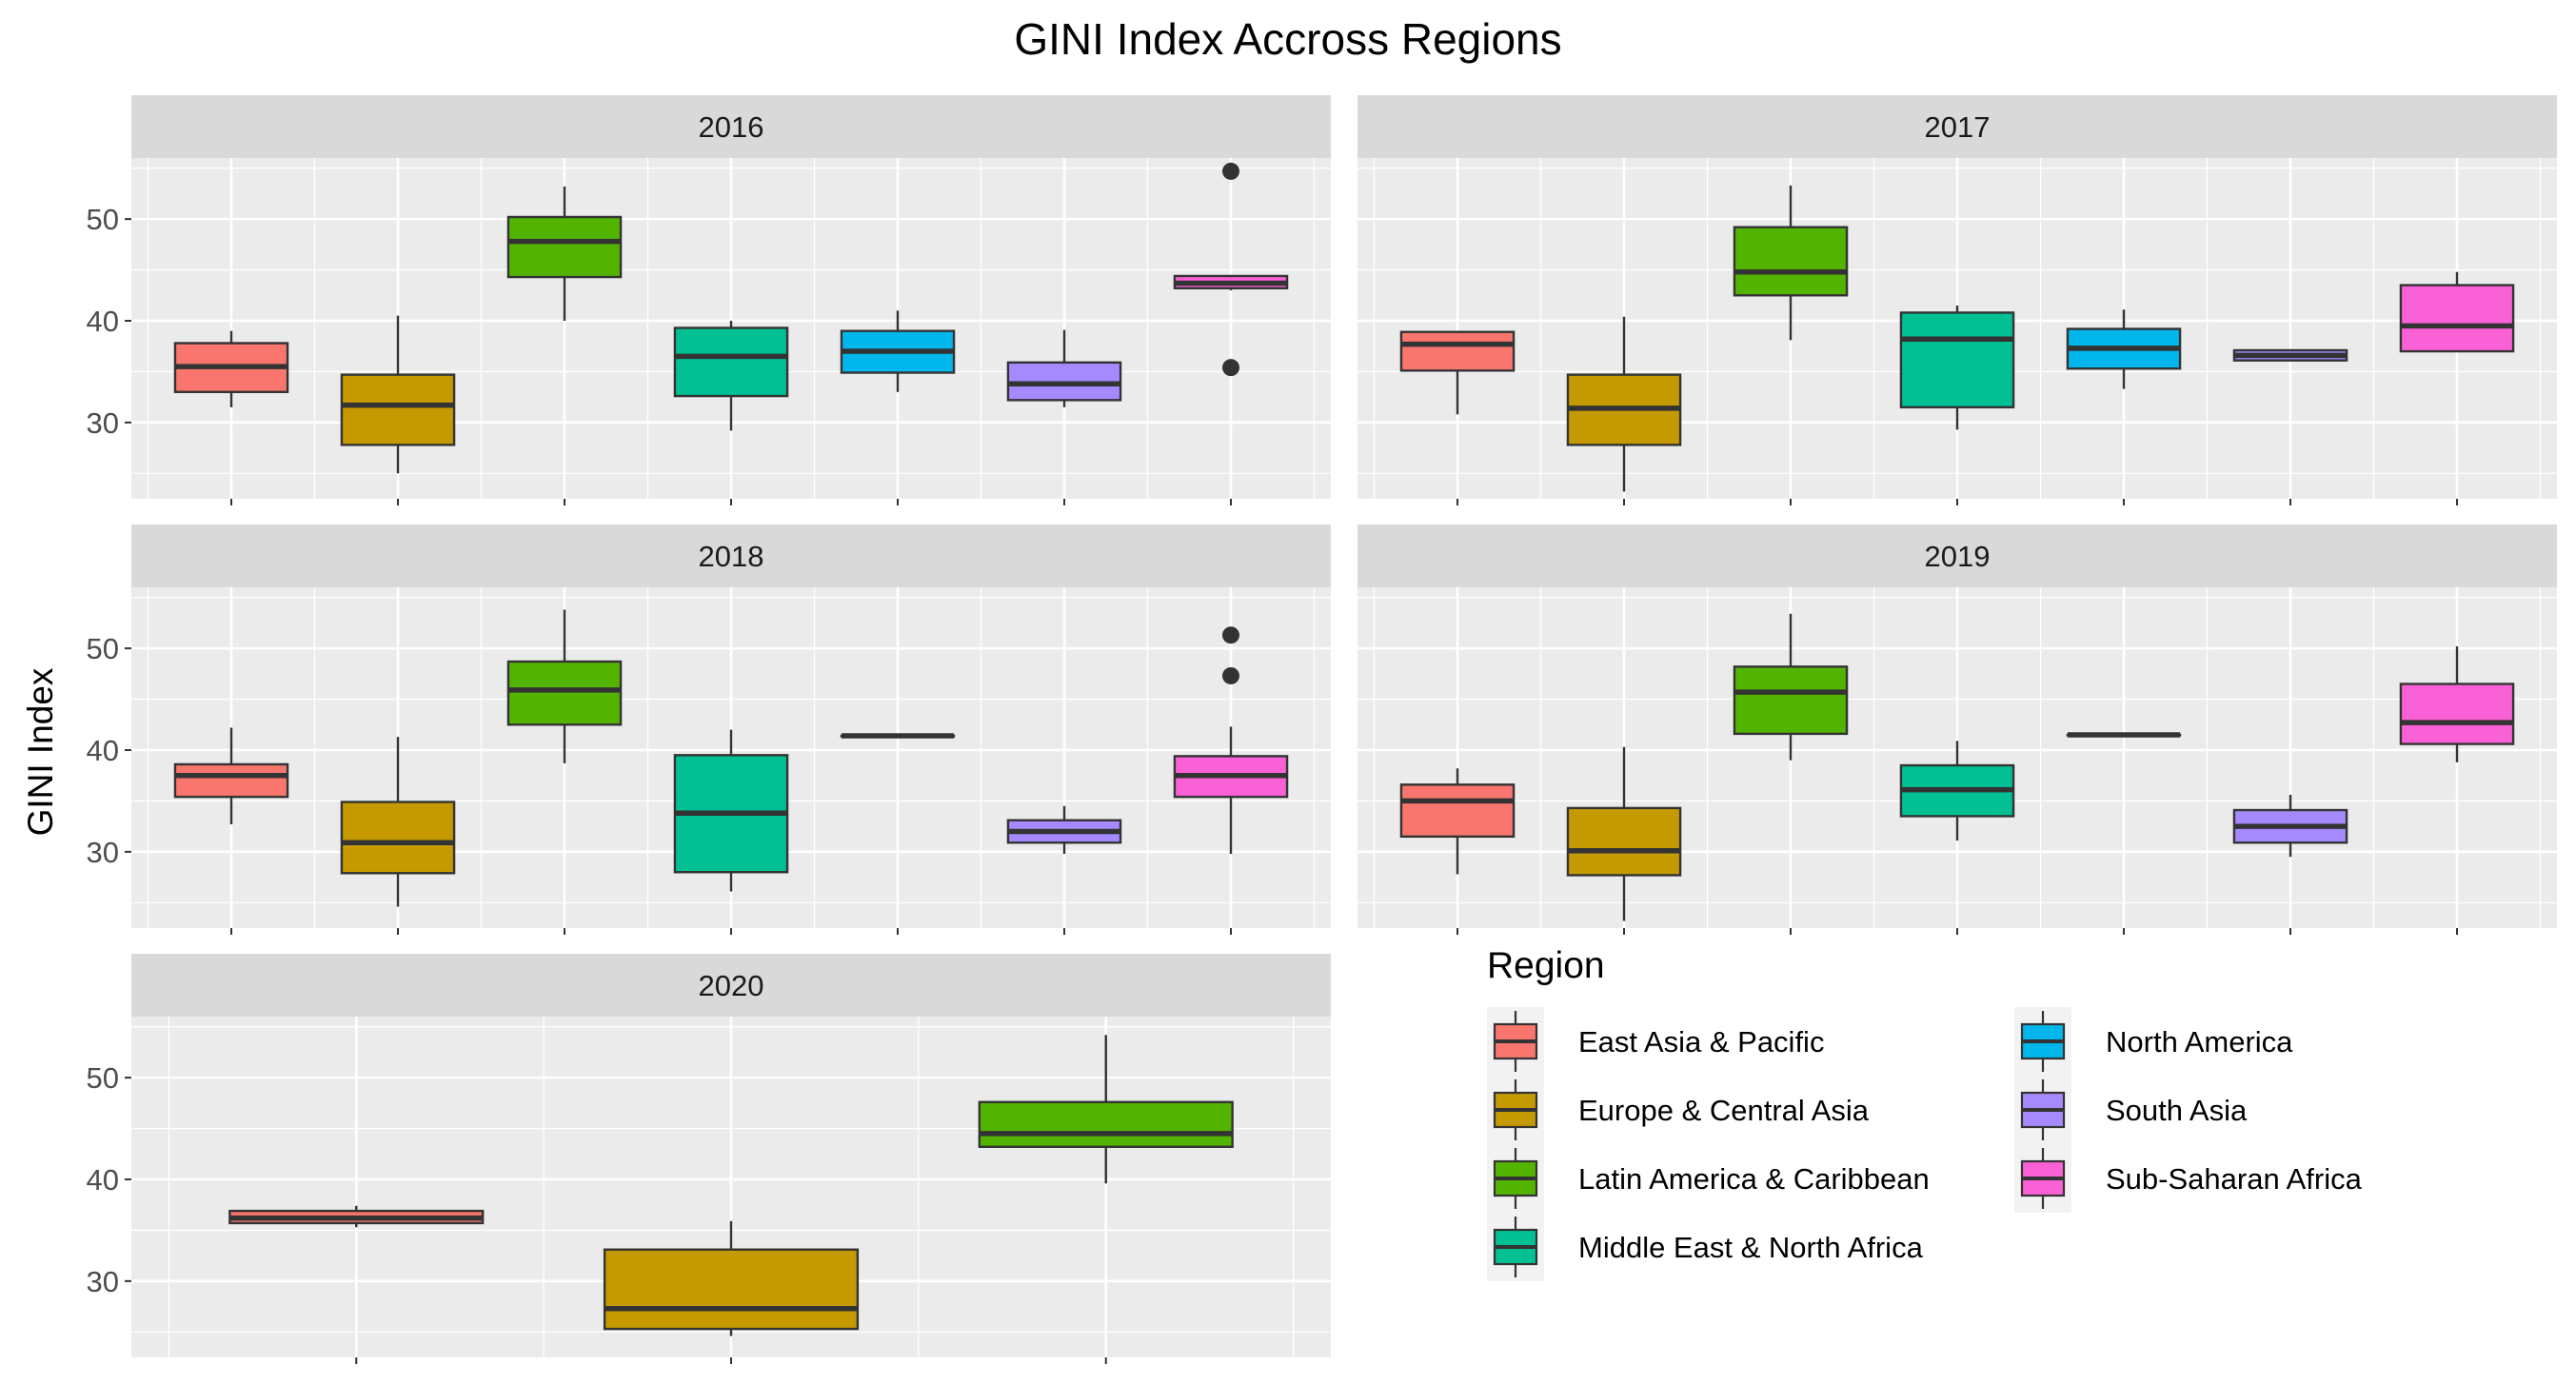  I want to click on legend-label: South Asia, so click(2177, 1110).